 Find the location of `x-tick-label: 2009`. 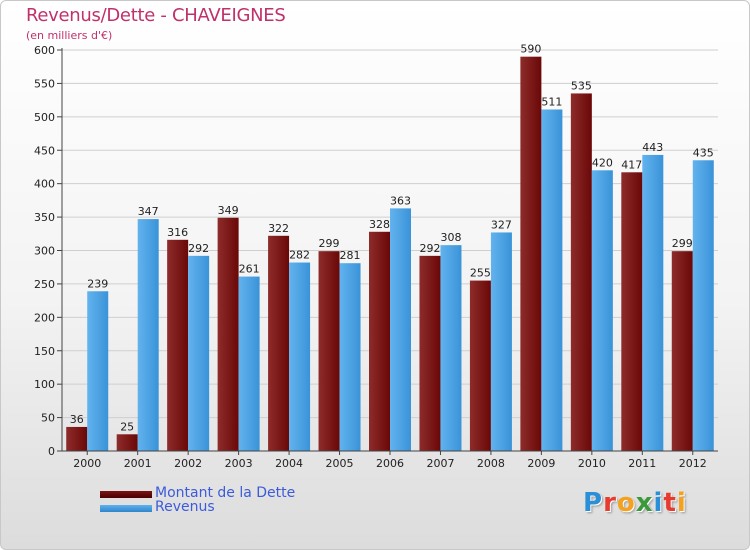

x-tick-label: 2009 is located at coordinates (541, 463).